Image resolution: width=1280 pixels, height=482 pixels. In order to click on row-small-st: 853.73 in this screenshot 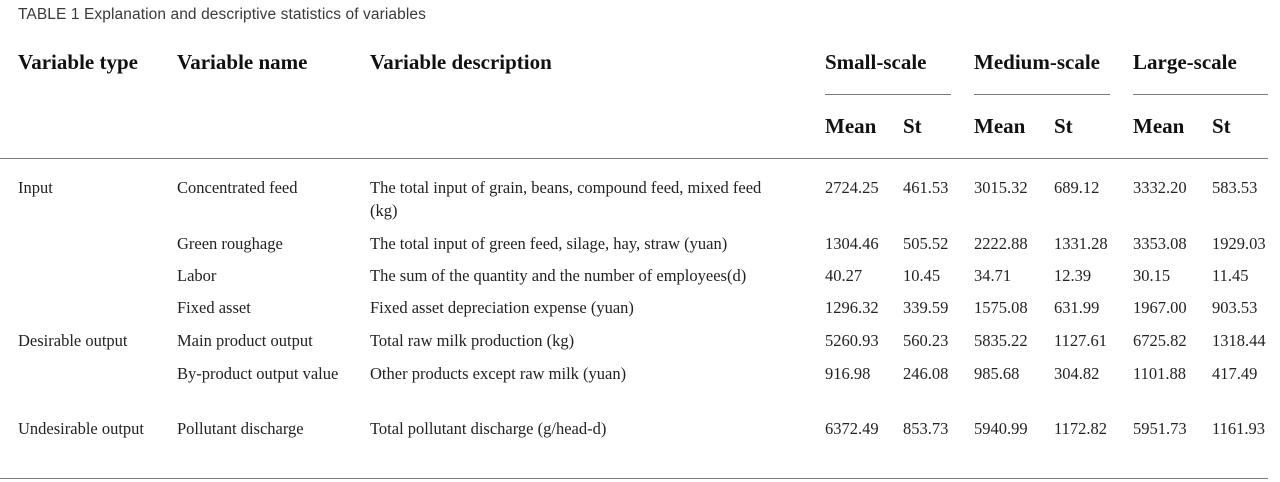, I will do `click(926, 428)`.